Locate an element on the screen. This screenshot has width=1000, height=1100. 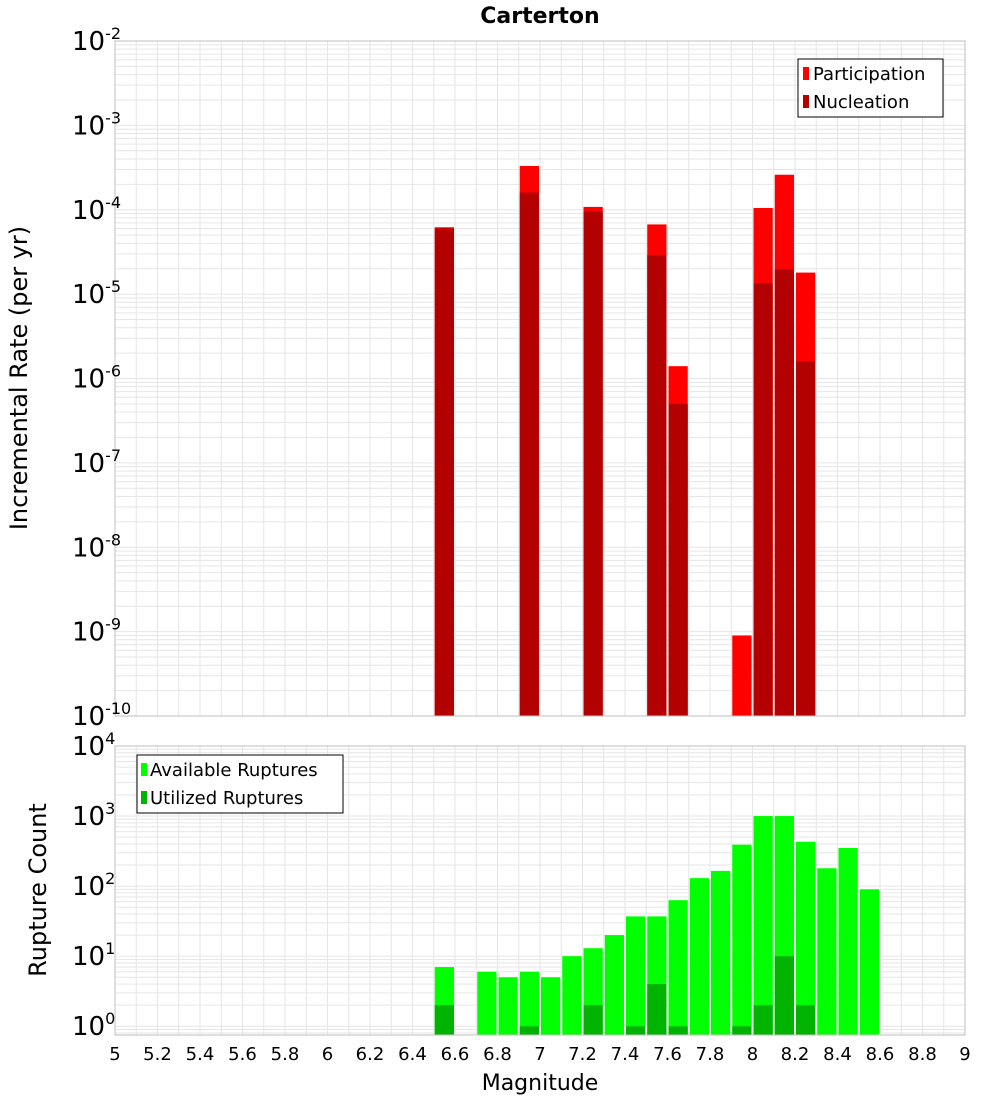
x-tick-label: 5.2 is located at coordinates (157, 1054).